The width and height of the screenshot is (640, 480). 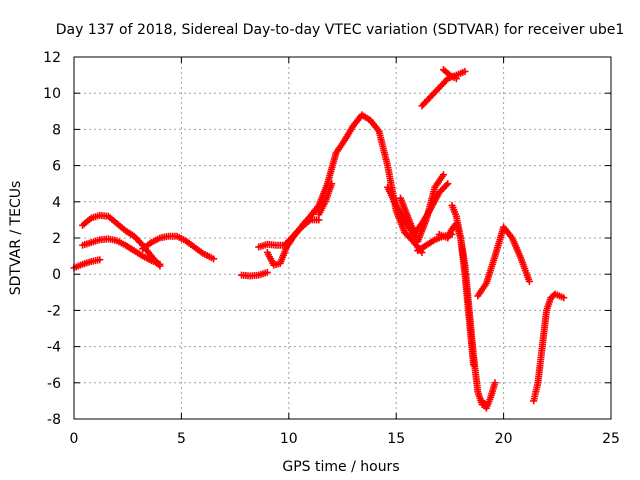 I want to click on x-tick-label: 20, so click(x=504, y=439).